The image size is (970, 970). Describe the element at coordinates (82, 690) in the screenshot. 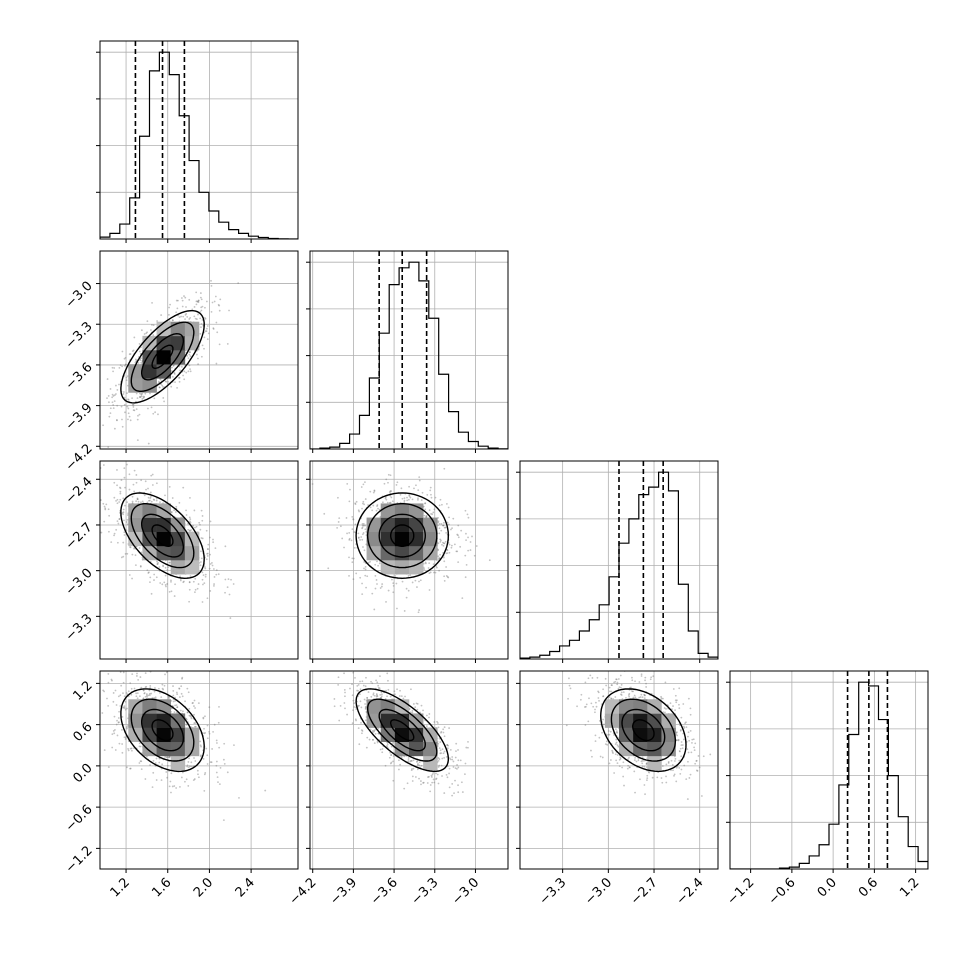

I see `y-tick-label: 1.2` at that location.